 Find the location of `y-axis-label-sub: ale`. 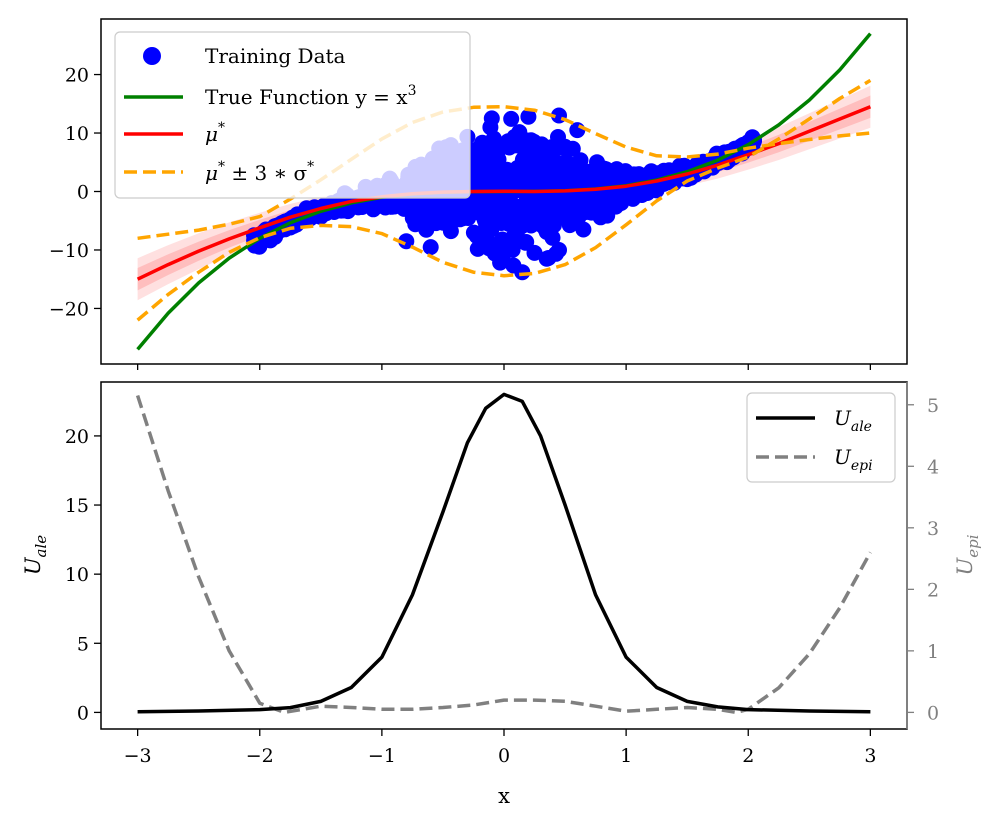

y-axis-label-sub: ale is located at coordinates (41, 546).